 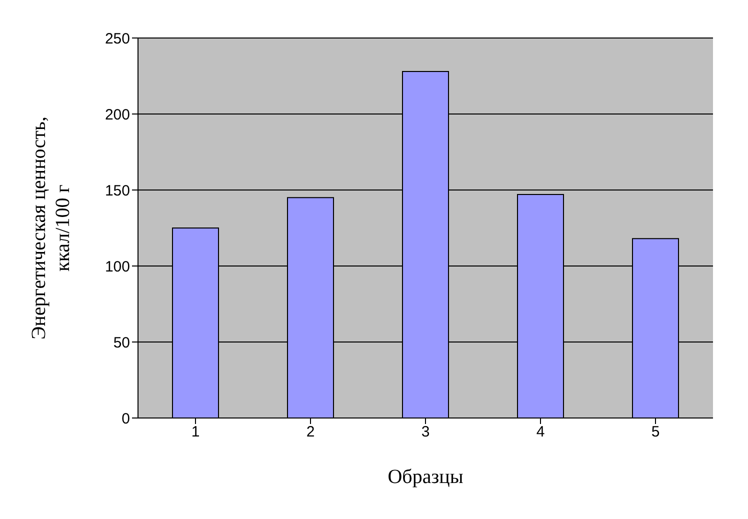 What do you see at coordinates (126, 419) in the screenshot?
I see `y-tick-label: 0` at bounding box center [126, 419].